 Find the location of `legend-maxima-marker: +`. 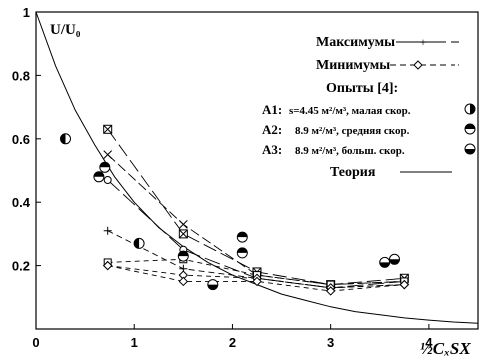

legend-maxima-marker: + is located at coordinates (423, 42).